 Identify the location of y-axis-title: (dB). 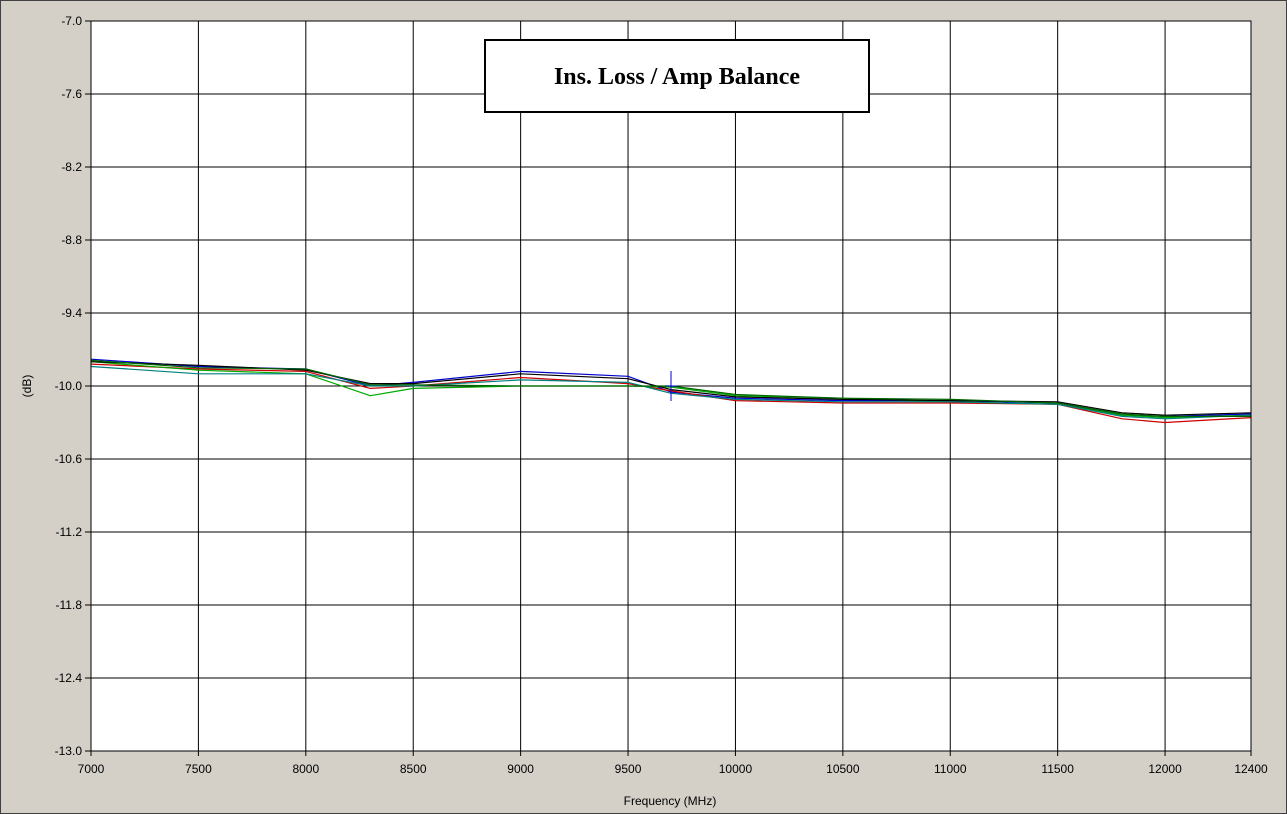
(27, 386).